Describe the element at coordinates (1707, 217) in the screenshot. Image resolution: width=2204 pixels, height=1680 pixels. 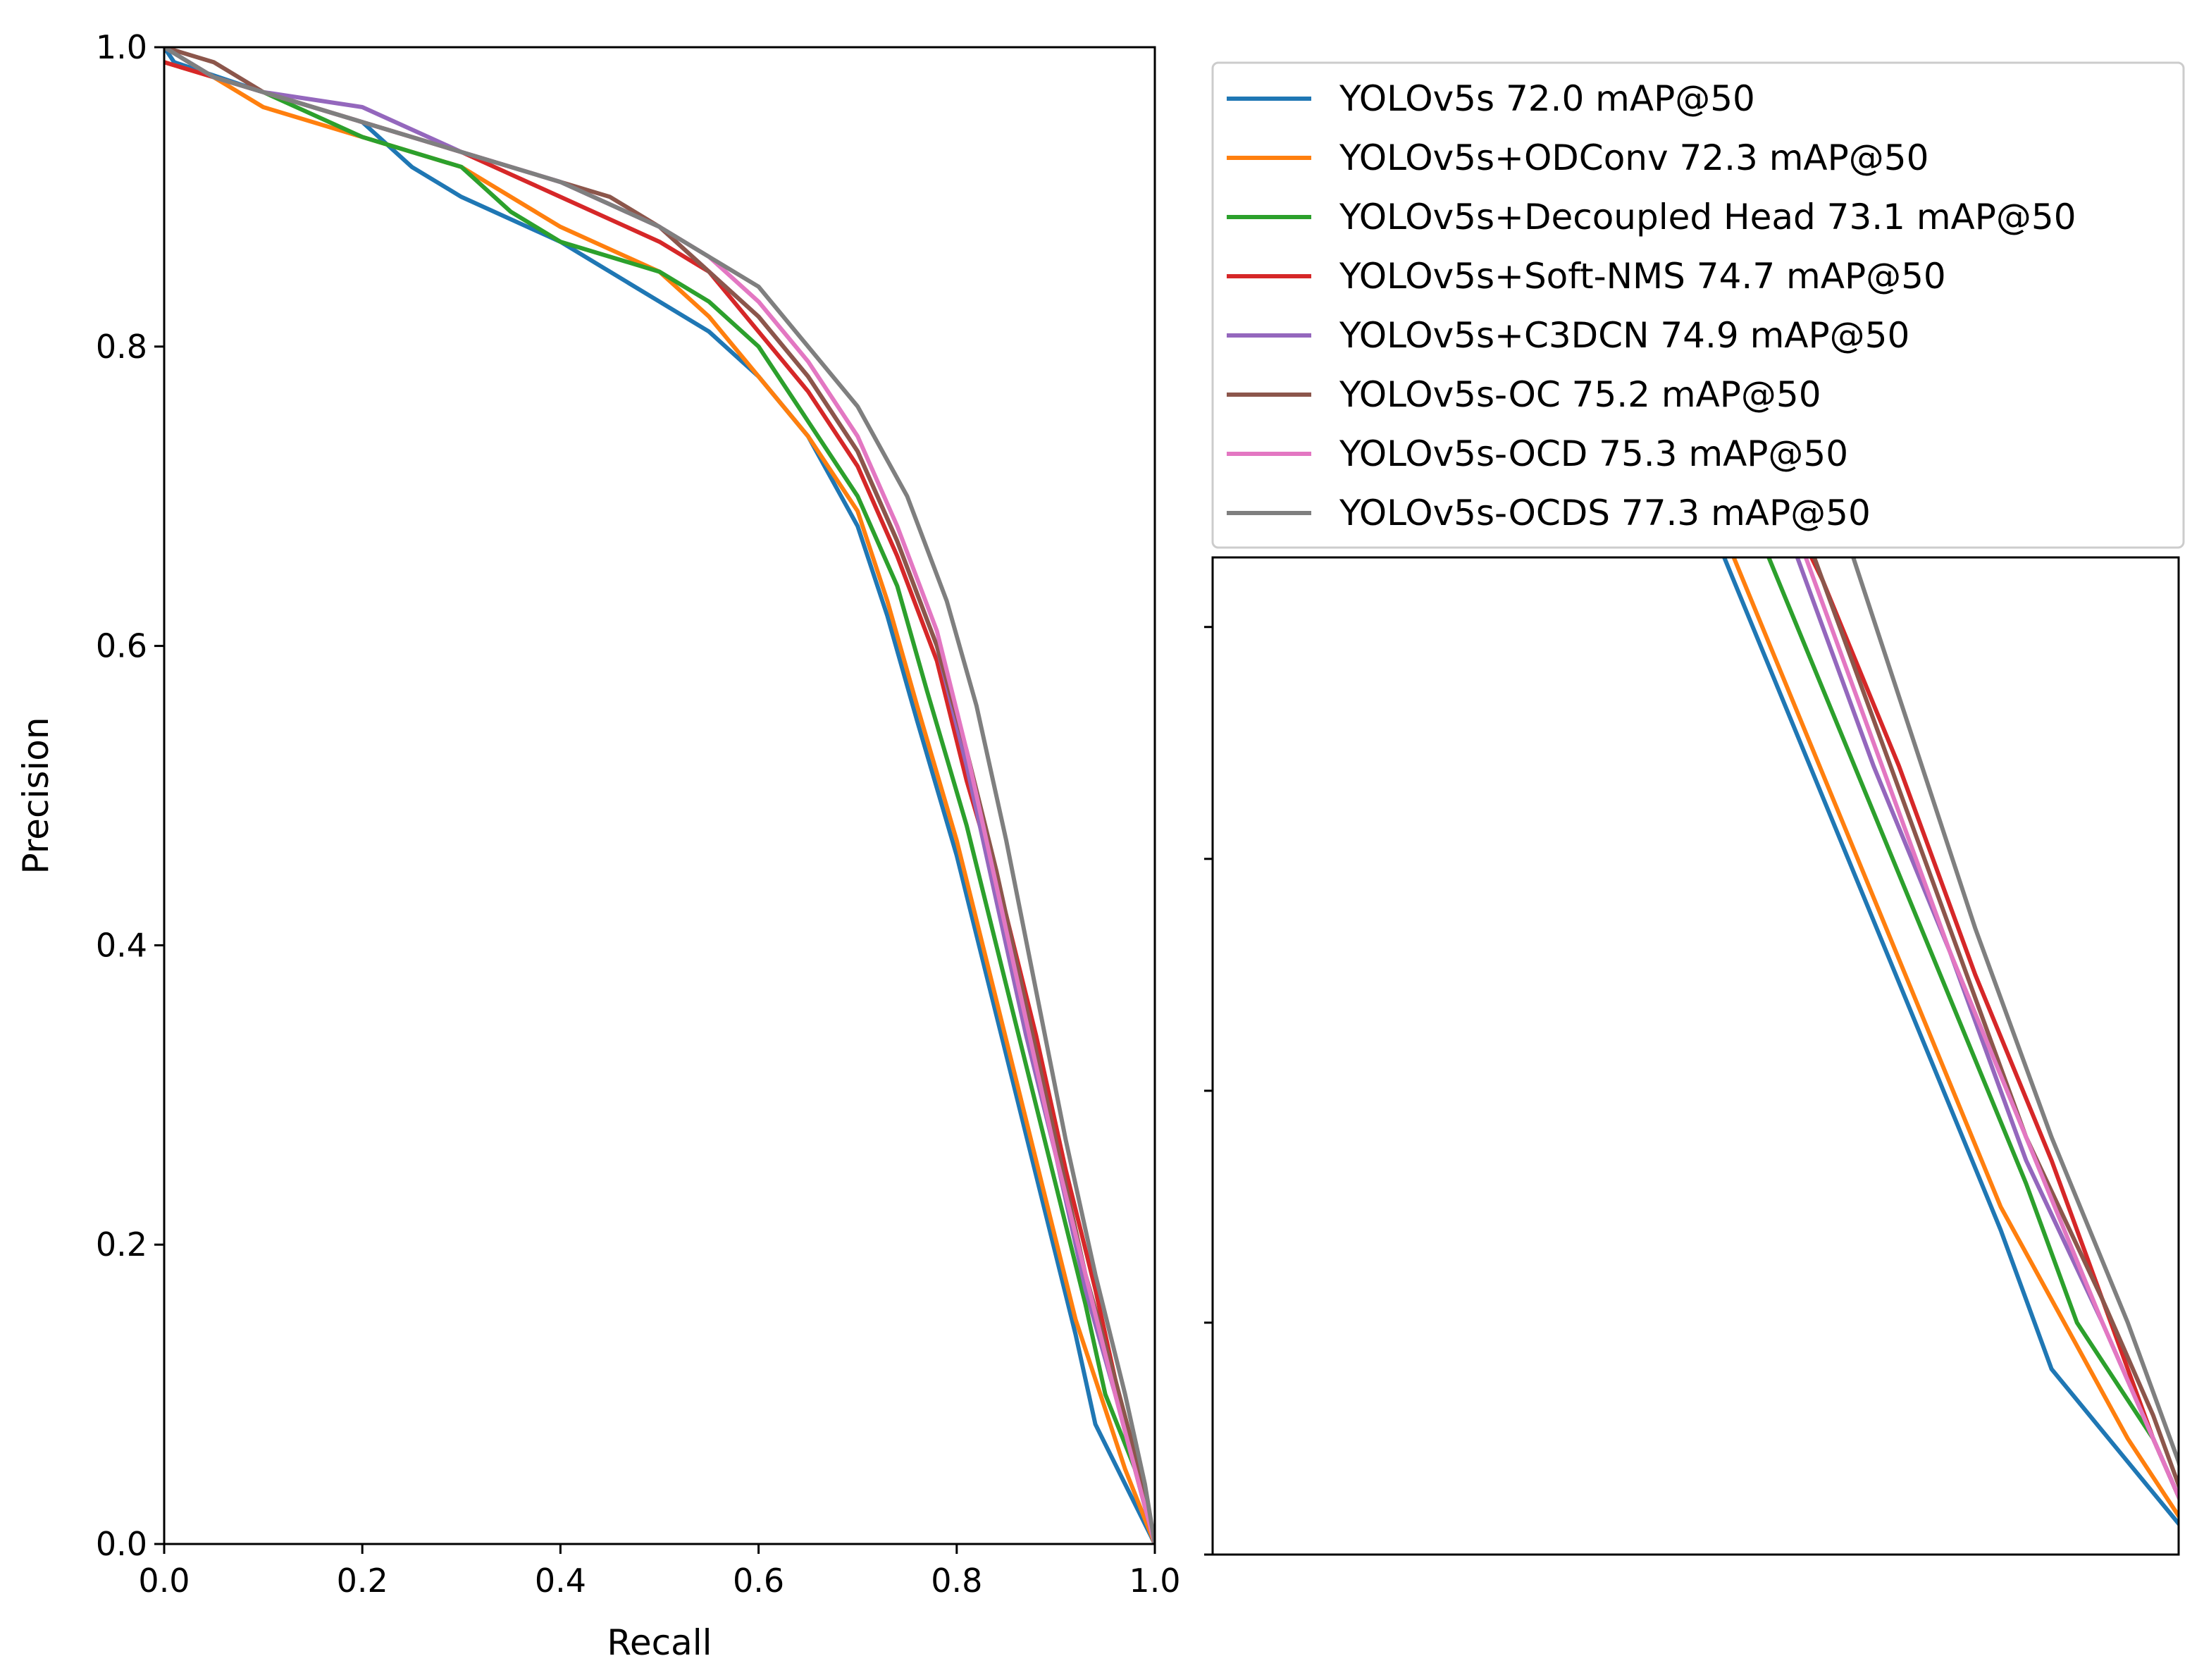
I see `legend-label-yolov5s-decoupled-head-73-1-map-50: YOLOv5s+Decoupled Head 73.1 mAP@50` at that location.